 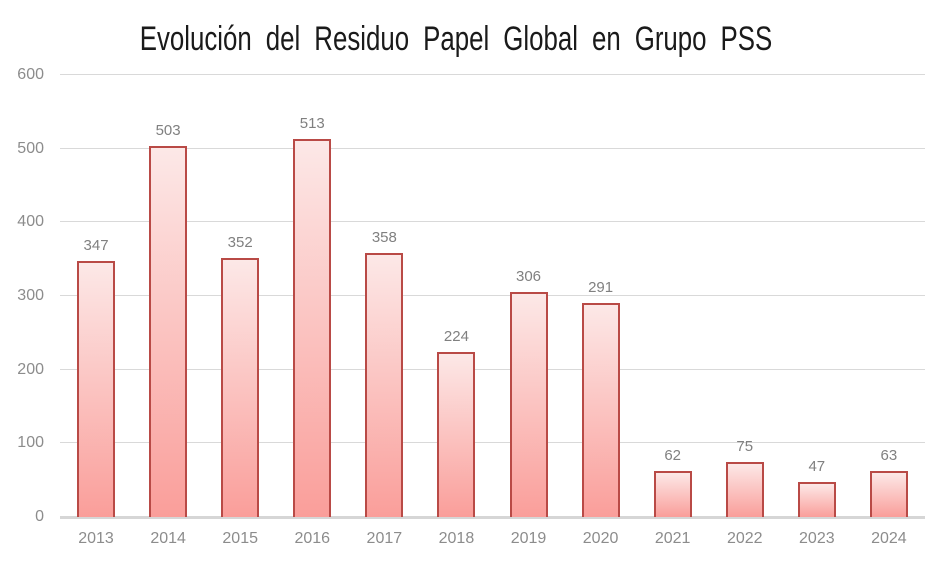 I want to click on y-axis: 0 100 200 300 400 500 600, so click(x=22, y=296).